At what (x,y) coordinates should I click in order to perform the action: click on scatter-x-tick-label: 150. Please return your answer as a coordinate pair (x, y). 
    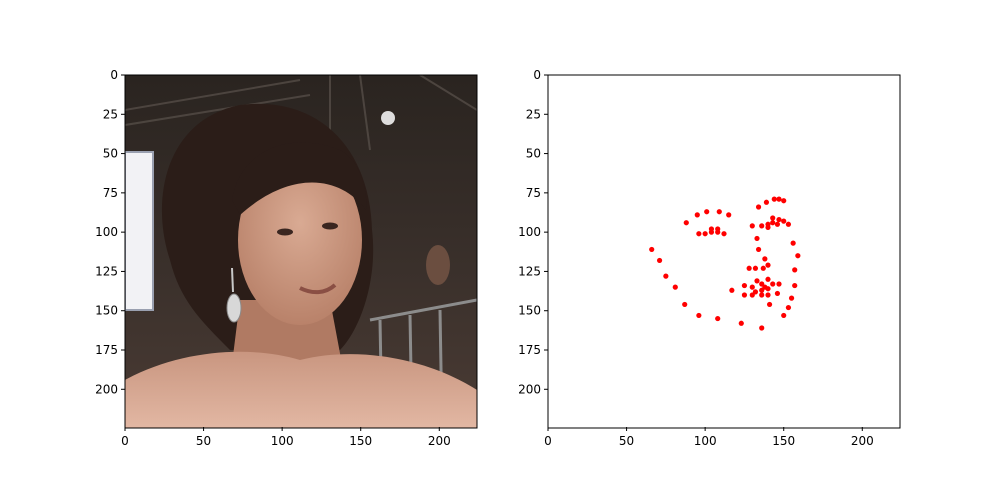
    Looking at the image, I should click on (783, 441).